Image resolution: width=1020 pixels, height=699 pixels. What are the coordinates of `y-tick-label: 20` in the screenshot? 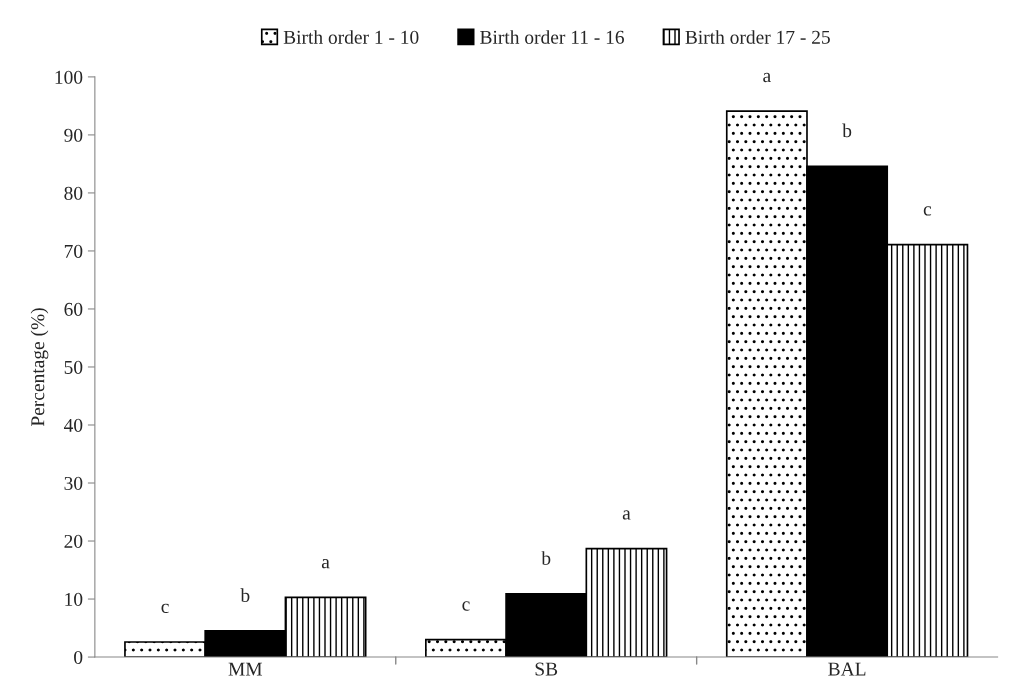 It's located at (73, 541).